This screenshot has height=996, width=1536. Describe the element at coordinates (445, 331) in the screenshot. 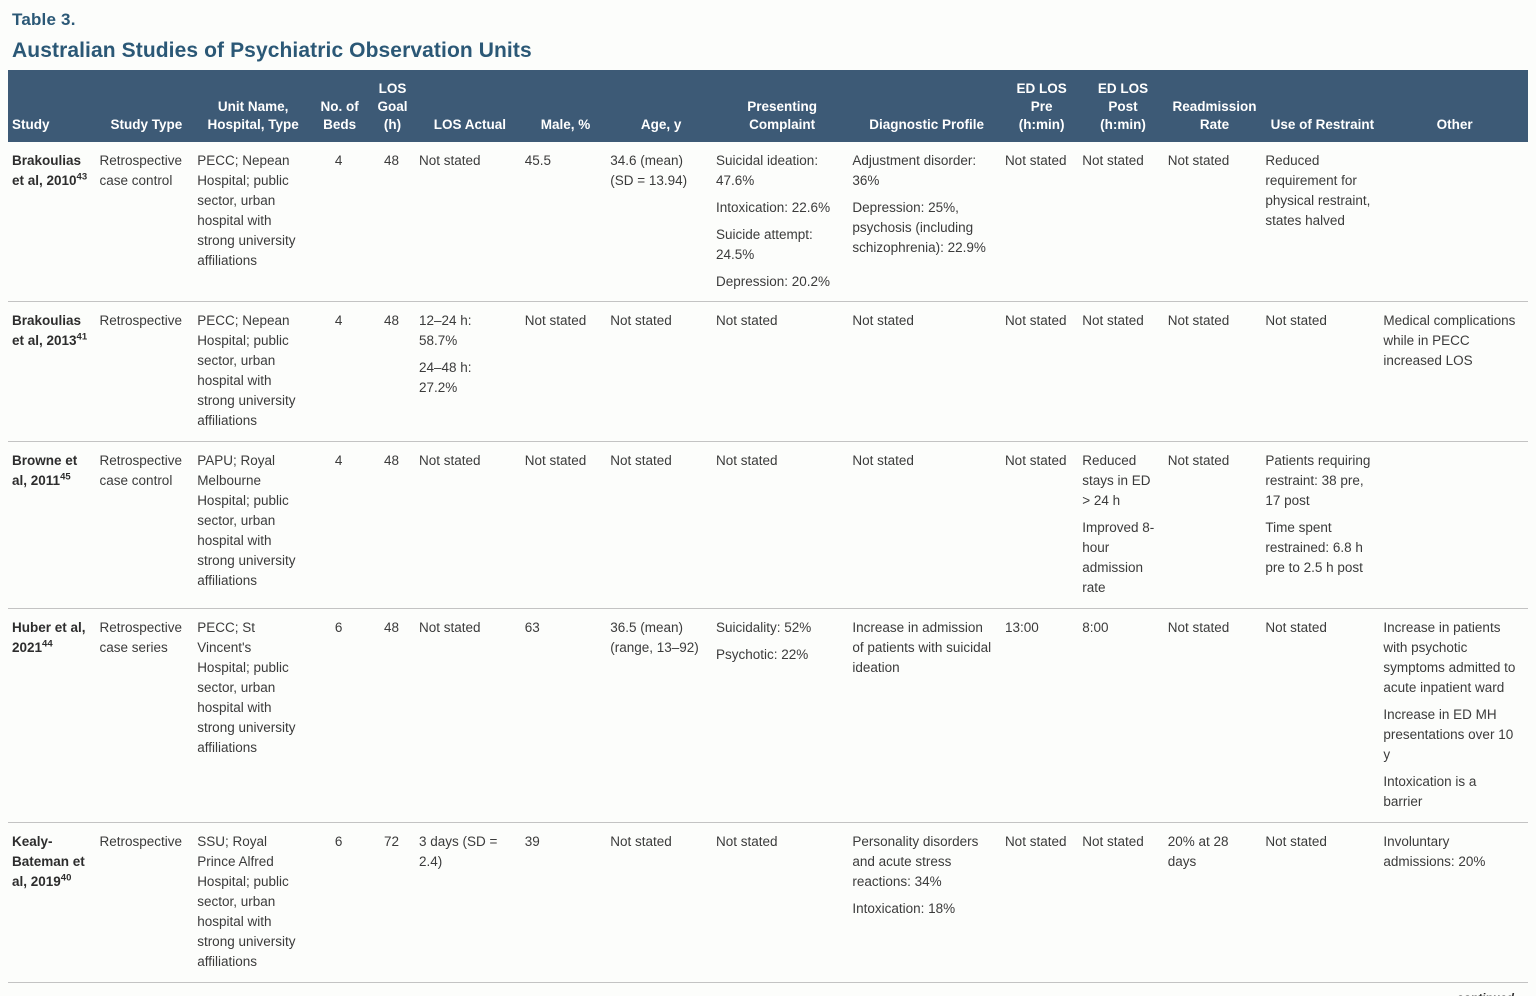

I see `cell-paragraph: 12–24 h: 58.7%` at that location.